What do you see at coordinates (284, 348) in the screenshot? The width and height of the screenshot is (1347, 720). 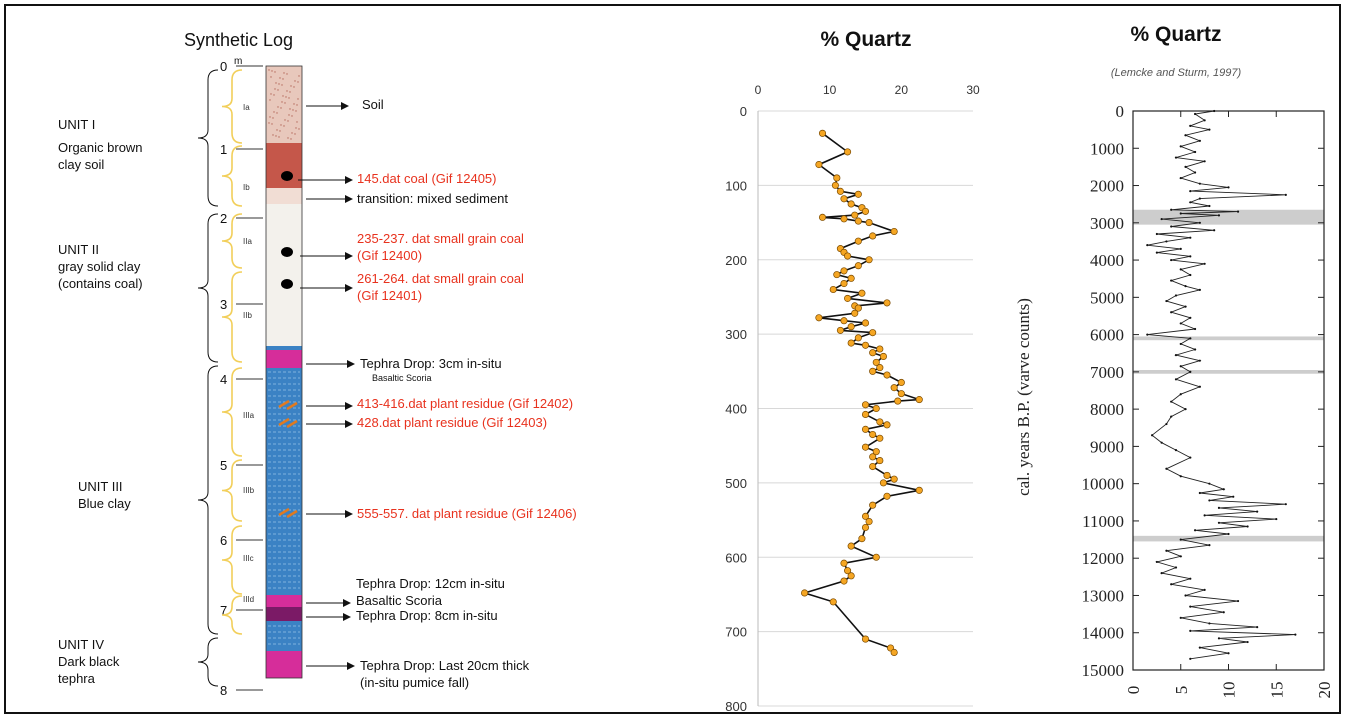 I see `blue-clay-thin-layer` at bounding box center [284, 348].